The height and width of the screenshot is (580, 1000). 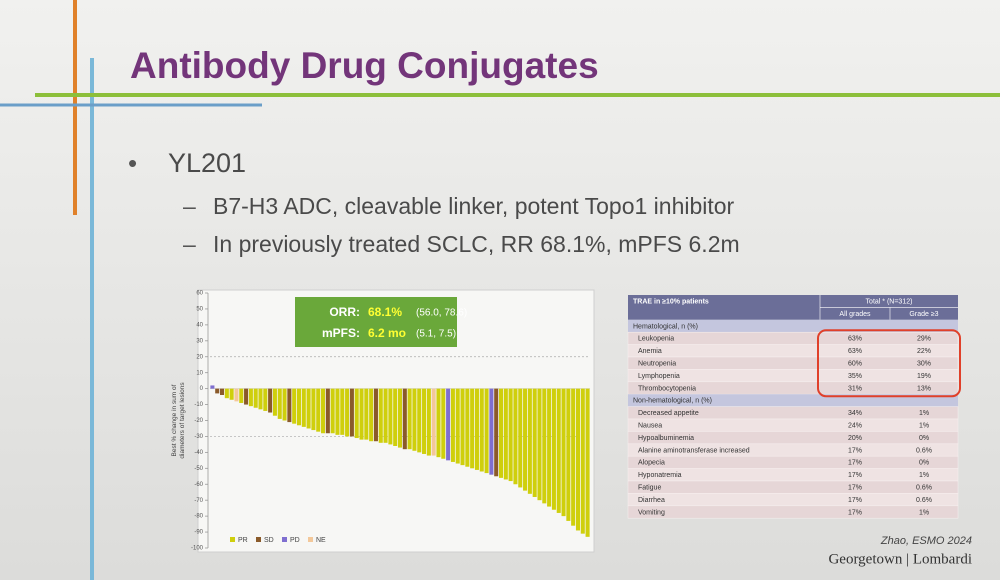 I want to click on table-cell: 34%, so click(x=855, y=413).